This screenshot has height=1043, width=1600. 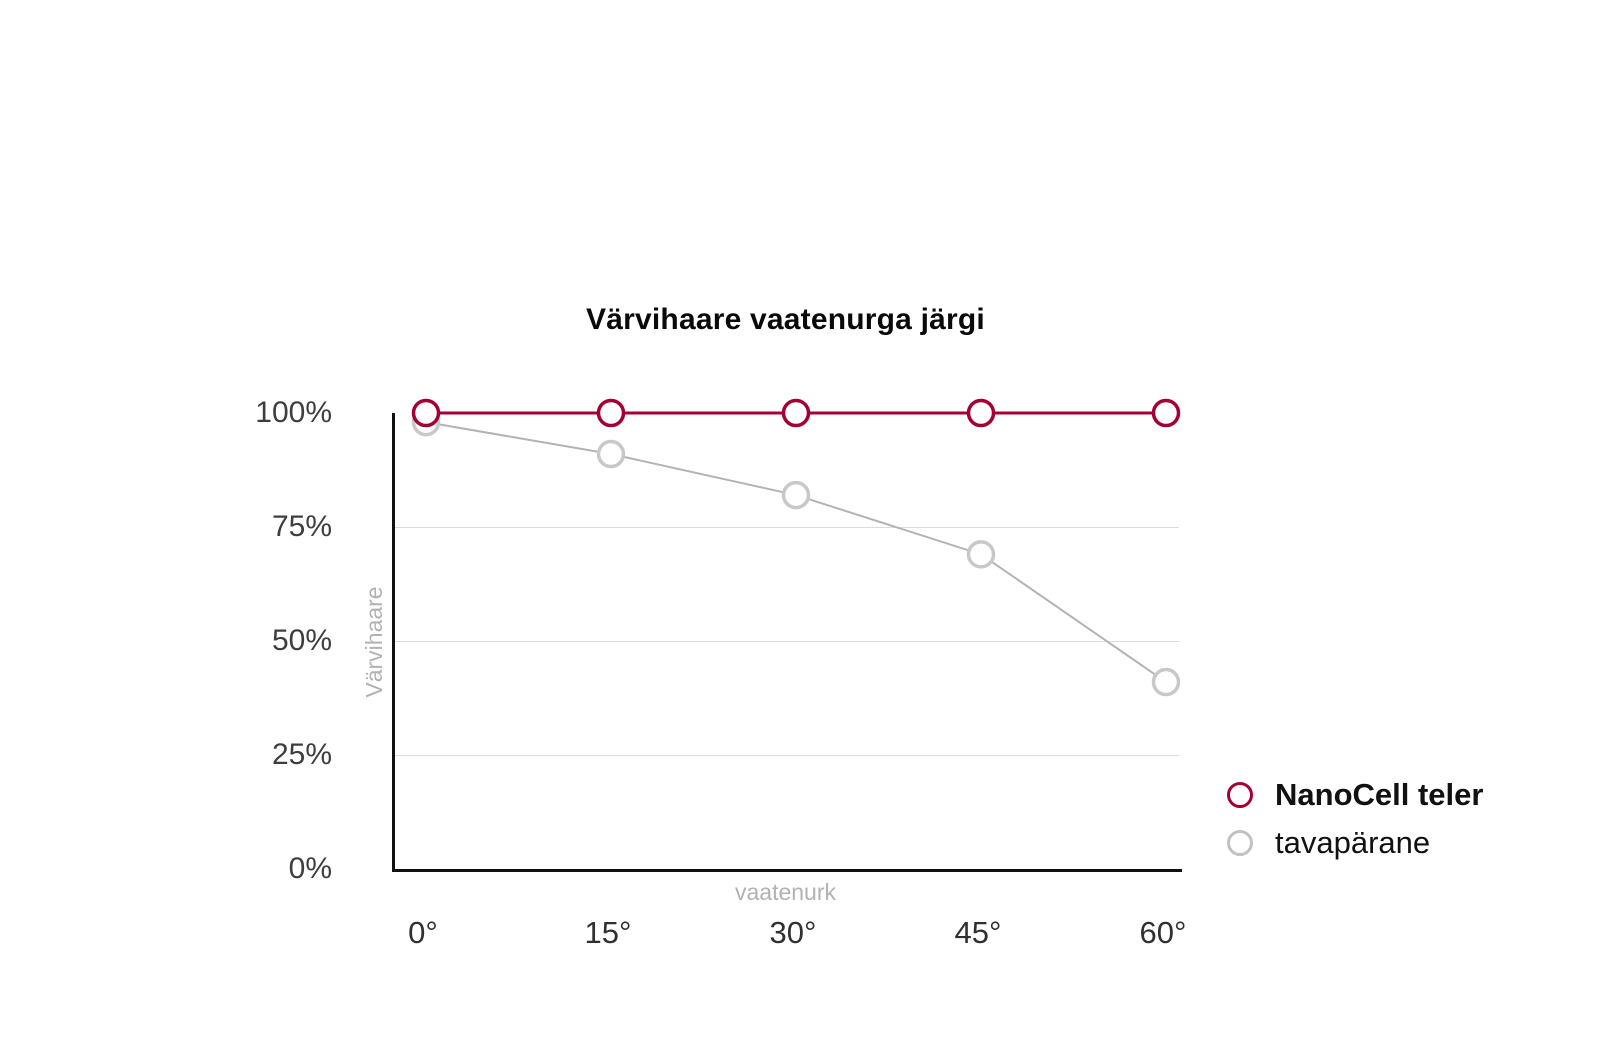 What do you see at coordinates (293, 412) in the screenshot?
I see `y-tick-label: 100%` at bounding box center [293, 412].